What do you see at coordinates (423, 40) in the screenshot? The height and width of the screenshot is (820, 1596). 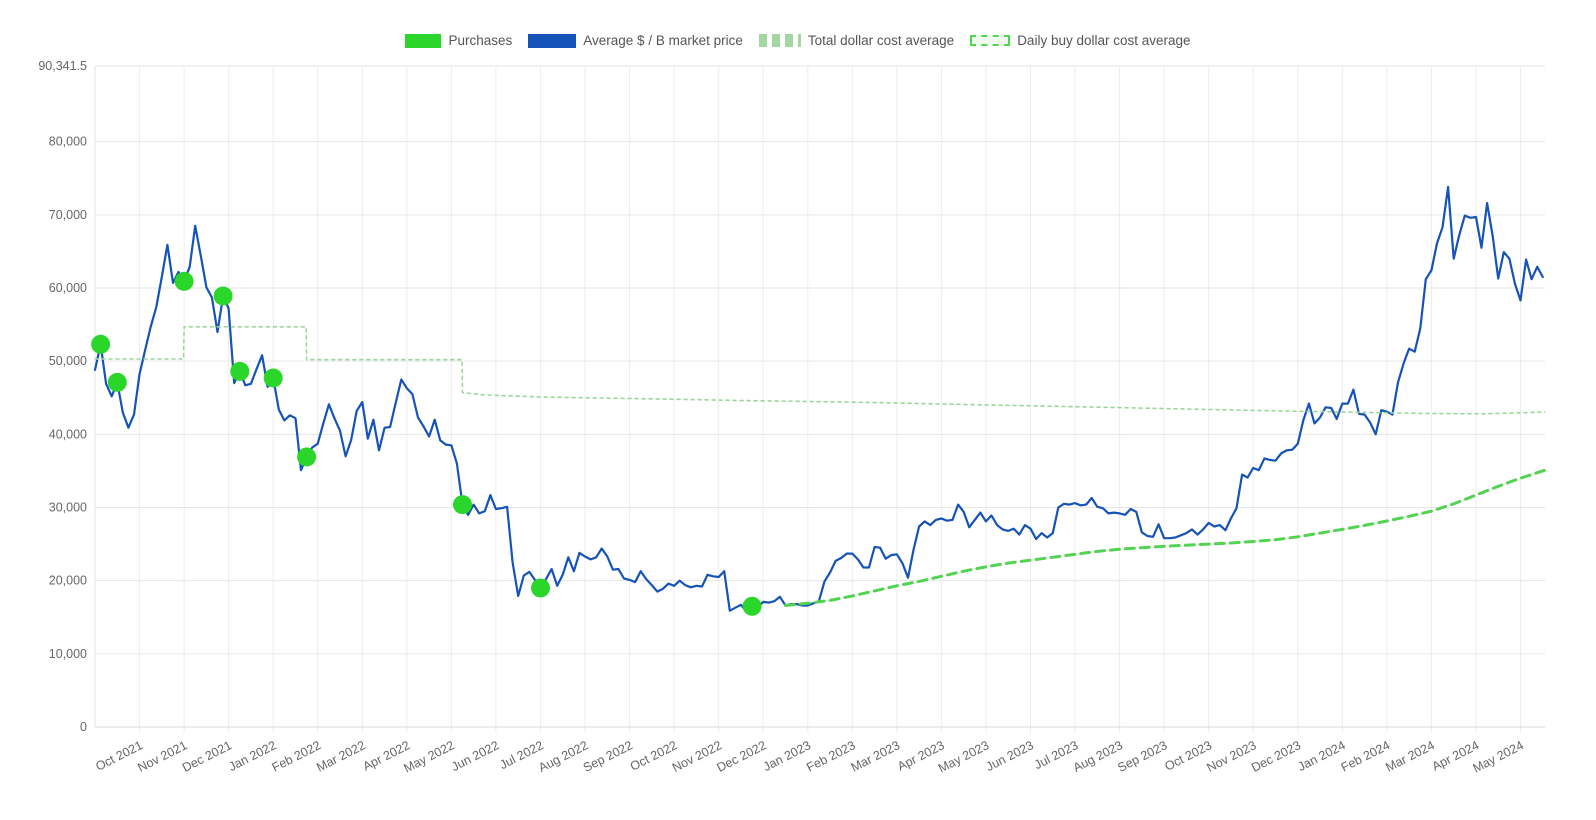 I see `purchases-swatch` at bounding box center [423, 40].